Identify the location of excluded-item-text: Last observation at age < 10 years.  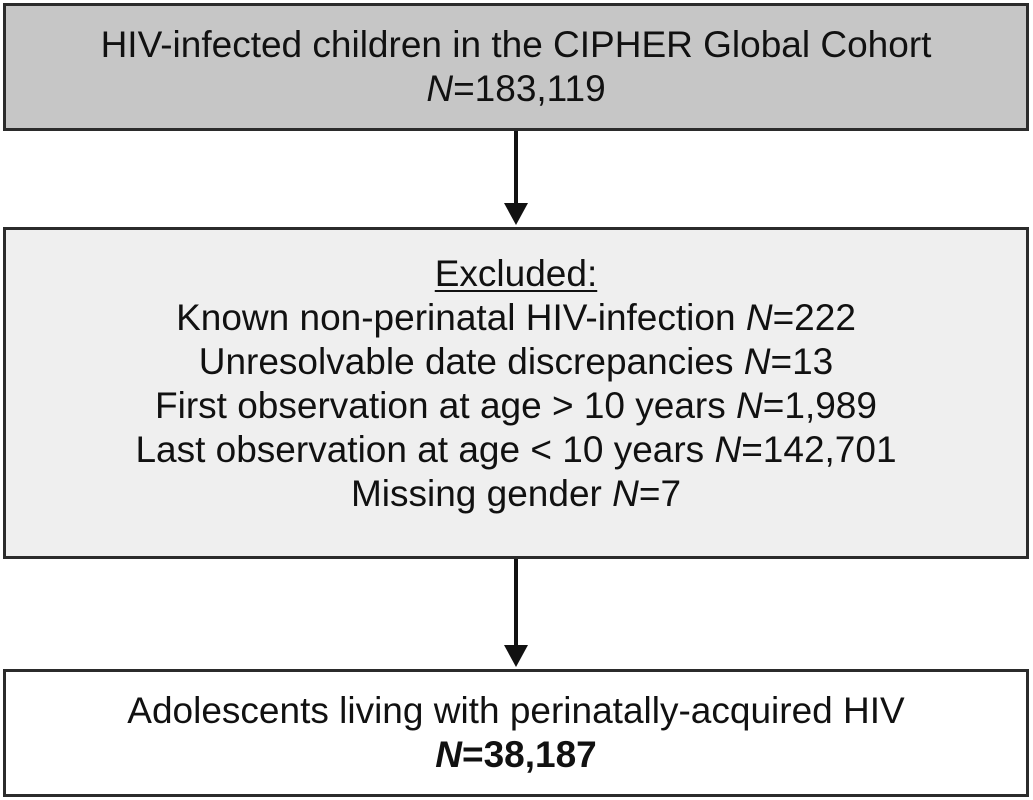
(425, 449).